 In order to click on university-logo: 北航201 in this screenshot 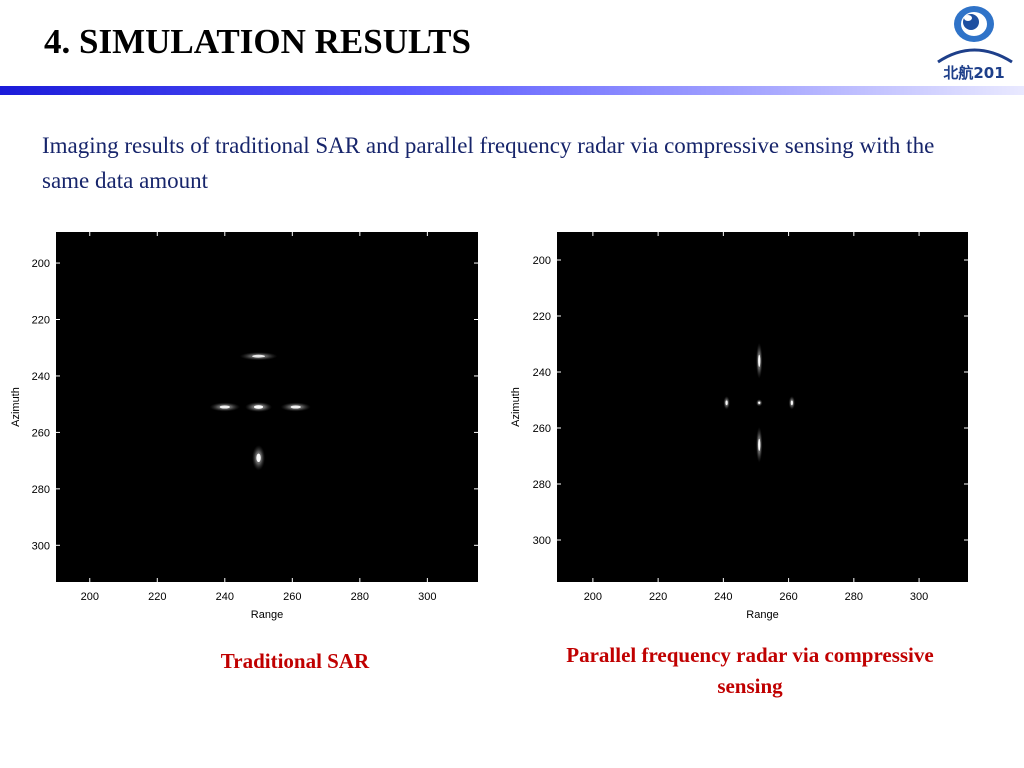, I will do `click(974, 44)`.